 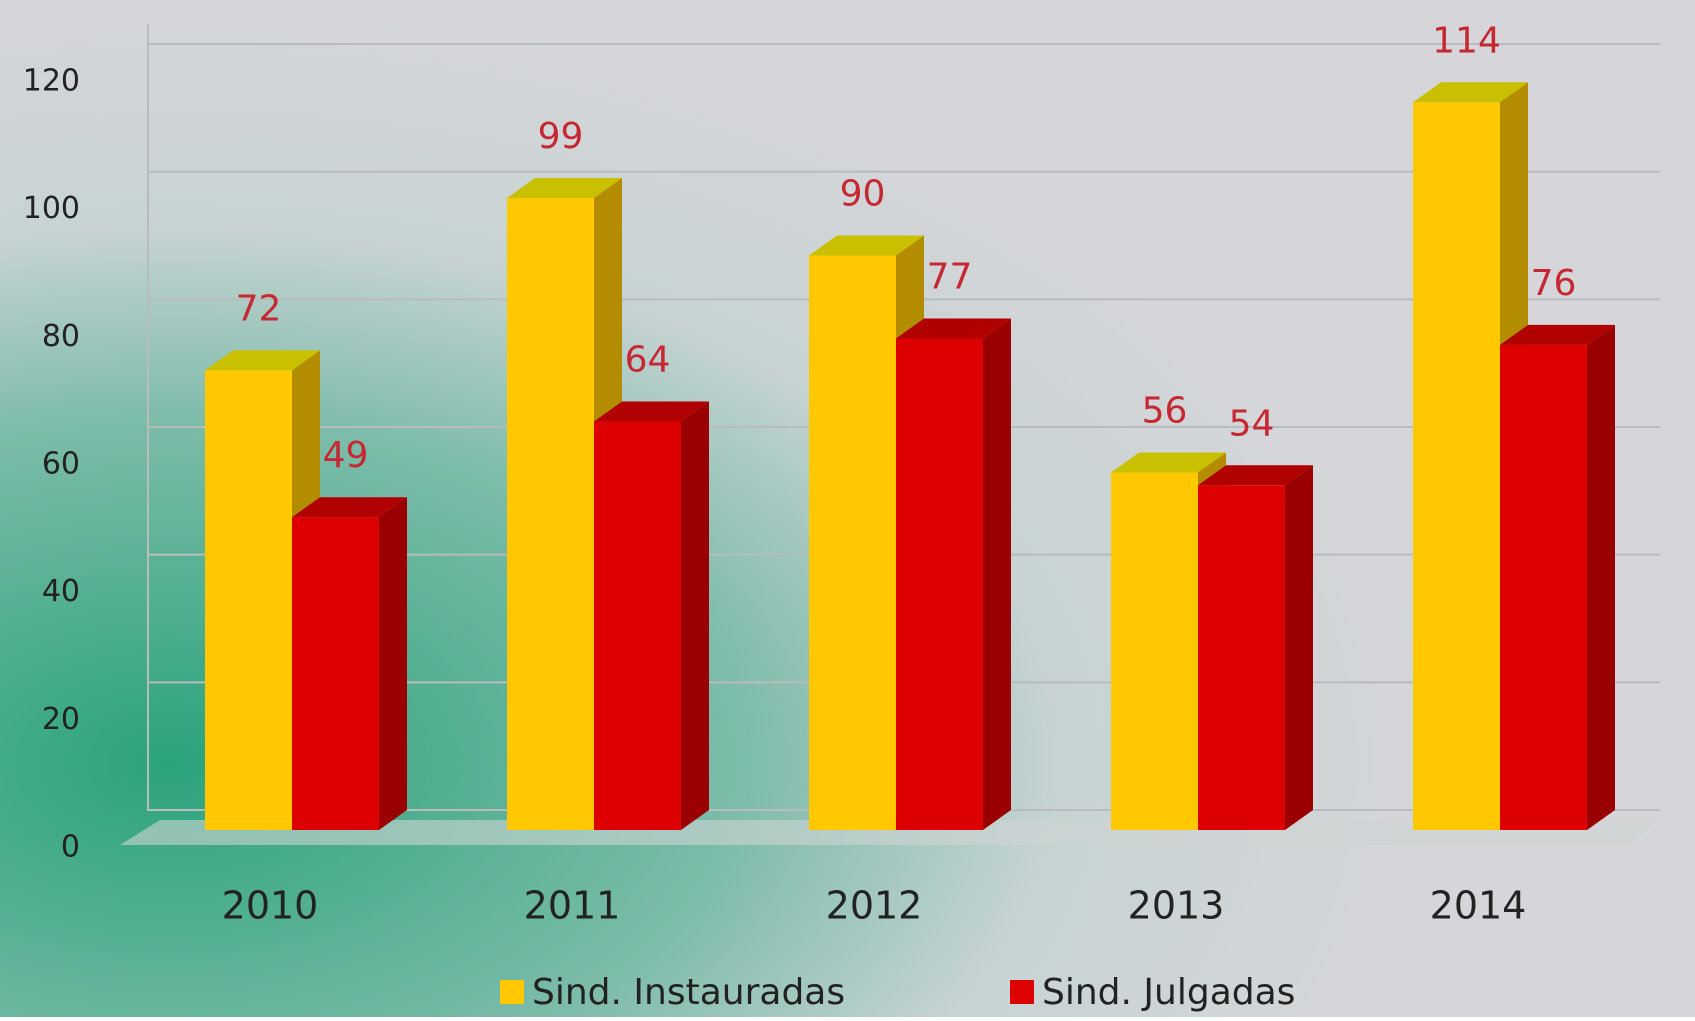 I want to click on legend-label: Sind. Instauradas, so click(x=688, y=992).